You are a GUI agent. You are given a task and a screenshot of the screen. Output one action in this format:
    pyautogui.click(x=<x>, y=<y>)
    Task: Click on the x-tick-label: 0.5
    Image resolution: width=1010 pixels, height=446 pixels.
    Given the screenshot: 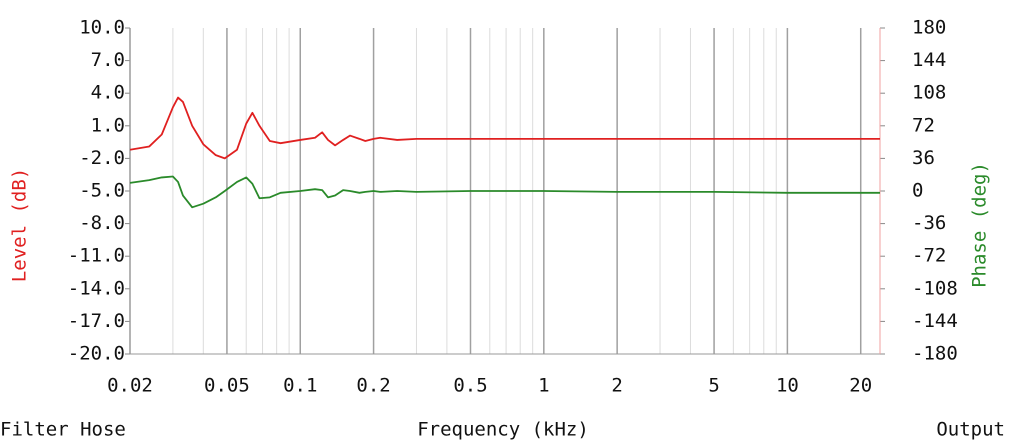 What is the action you would take?
    pyautogui.click(x=470, y=386)
    